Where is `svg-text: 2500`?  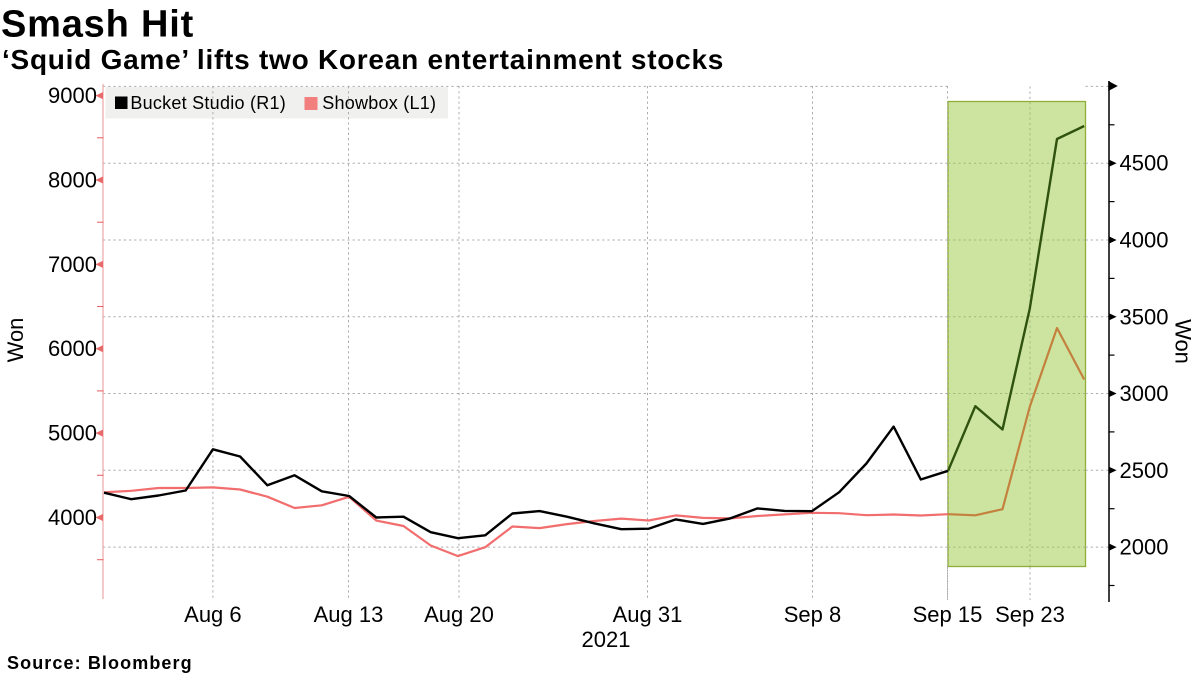
svg-text: 2500 is located at coordinates (1144, 470).